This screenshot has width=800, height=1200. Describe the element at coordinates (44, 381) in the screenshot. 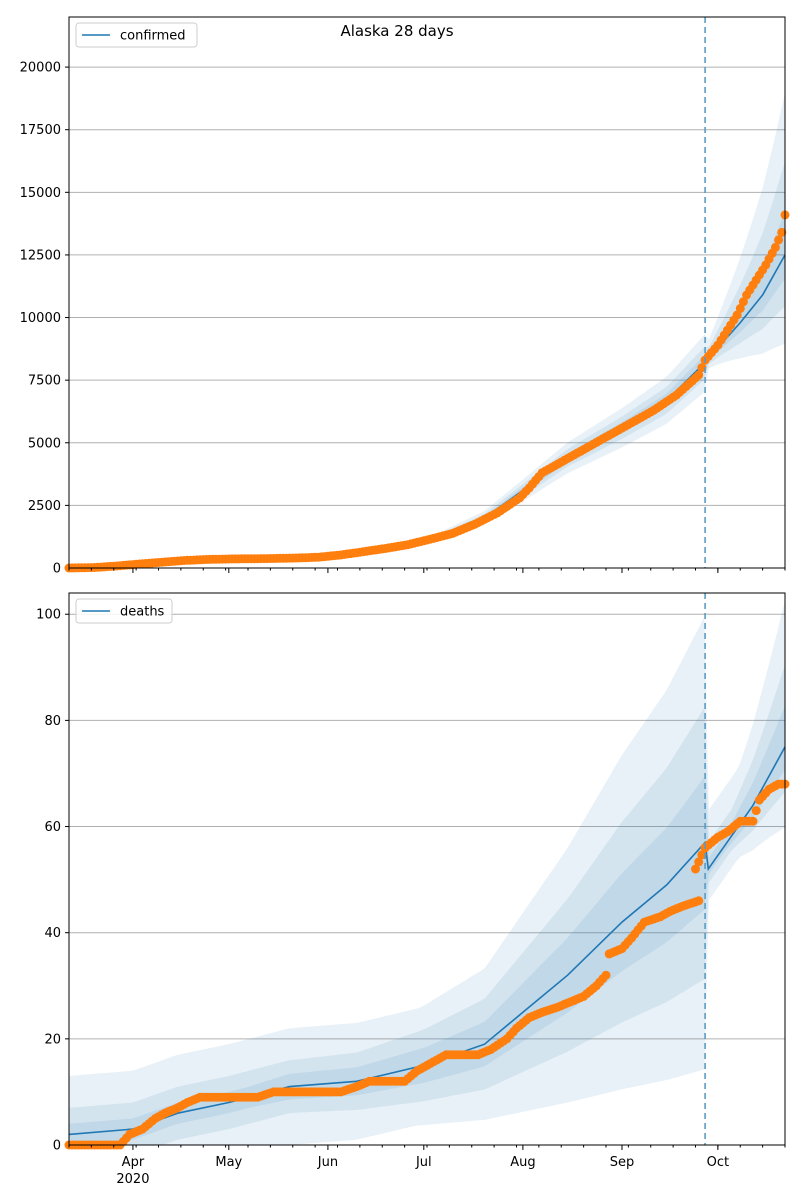

I see `y-tick-label: 7500` at that location.